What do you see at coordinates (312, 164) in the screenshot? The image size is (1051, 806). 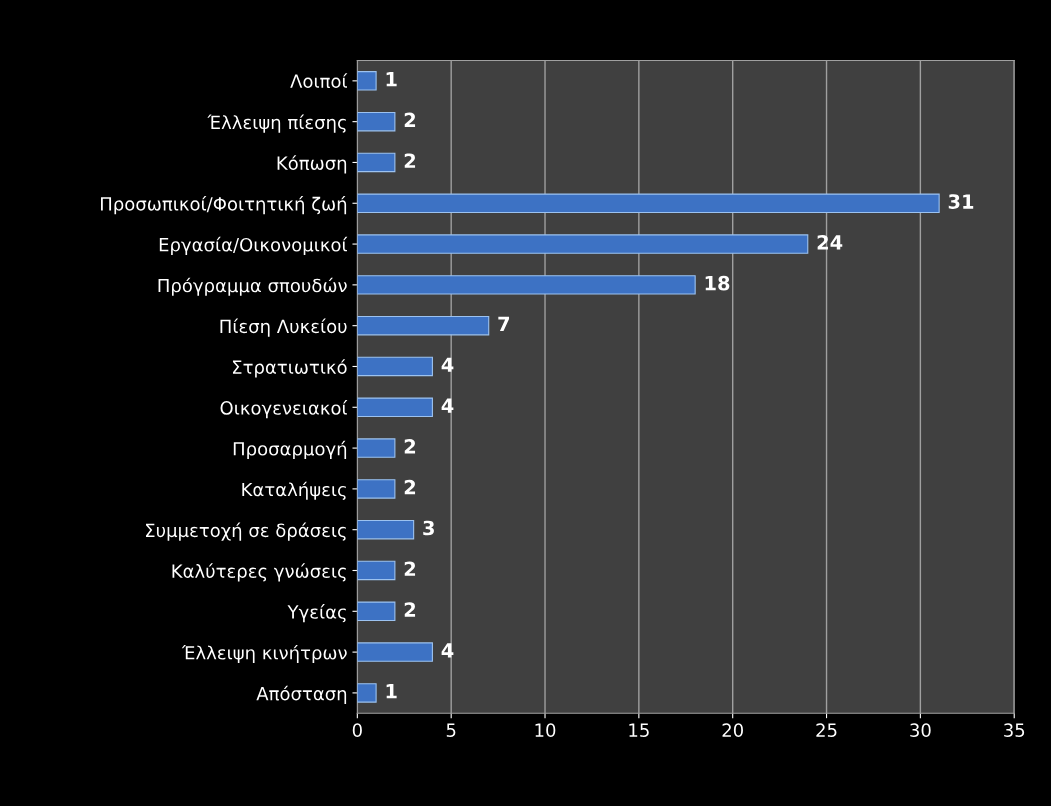 I see `y-tick-label: Κόπωση` at bounding box center [312, 164].